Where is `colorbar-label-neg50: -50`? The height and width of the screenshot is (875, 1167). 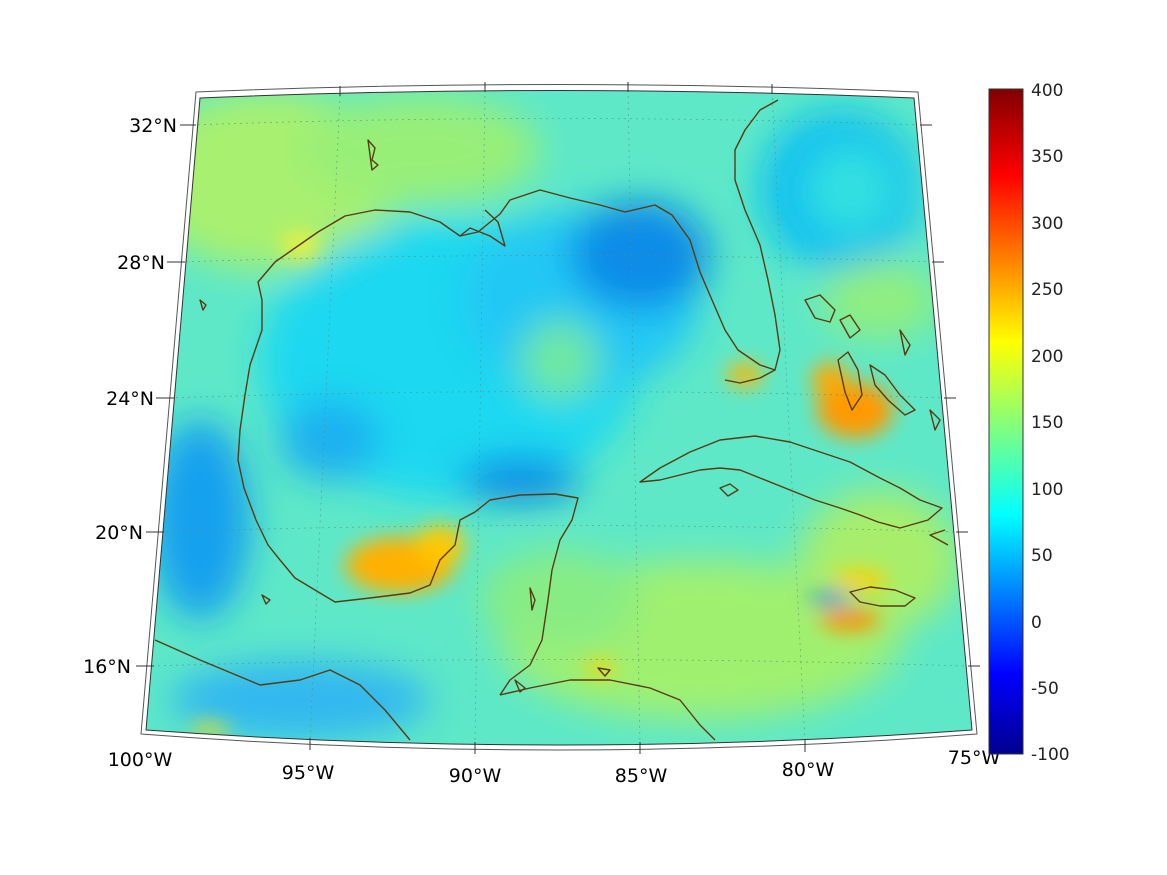 colorbar-label-neg50: -50 is located at coordinates (1045, 689).